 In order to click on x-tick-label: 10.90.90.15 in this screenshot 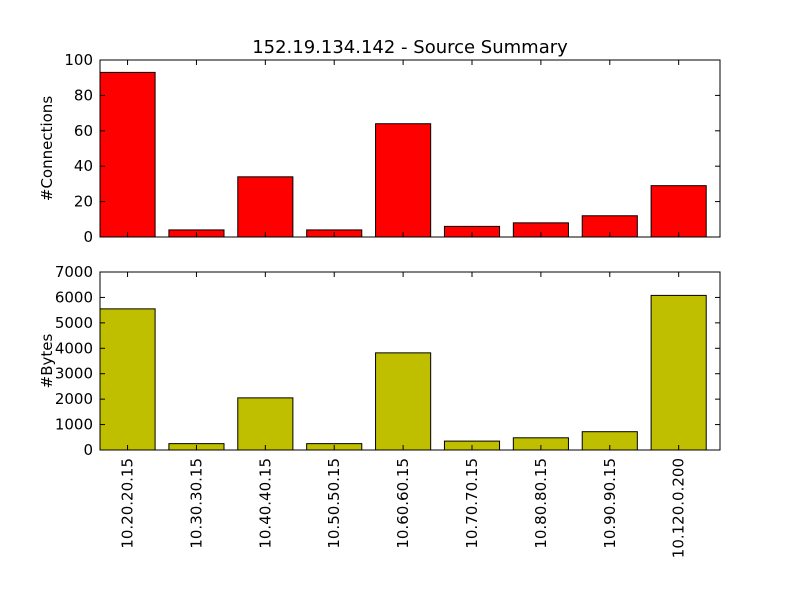, I will do `click(610, 503)`.